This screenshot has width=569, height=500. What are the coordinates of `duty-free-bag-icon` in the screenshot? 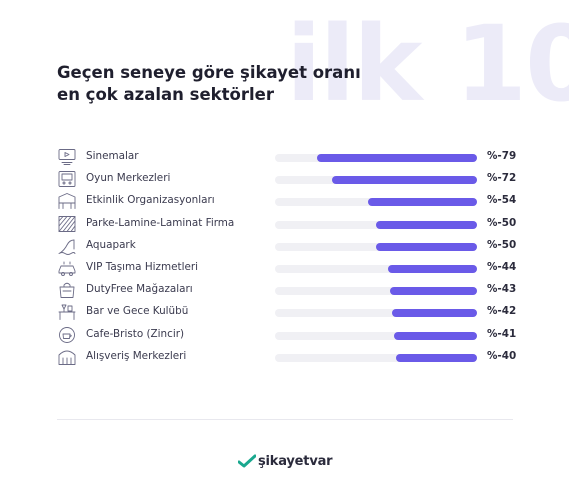 It's located at (67, 290).